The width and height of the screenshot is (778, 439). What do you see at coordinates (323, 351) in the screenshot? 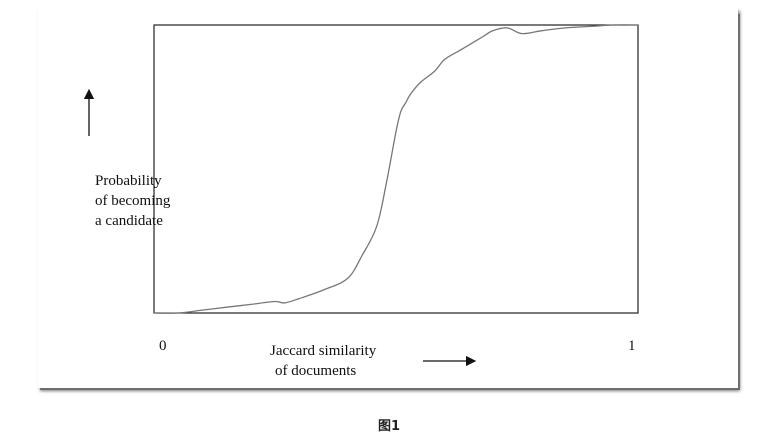
I see `x-axis-label-line: Jaccard similarity` at bounding box center [323, 351].